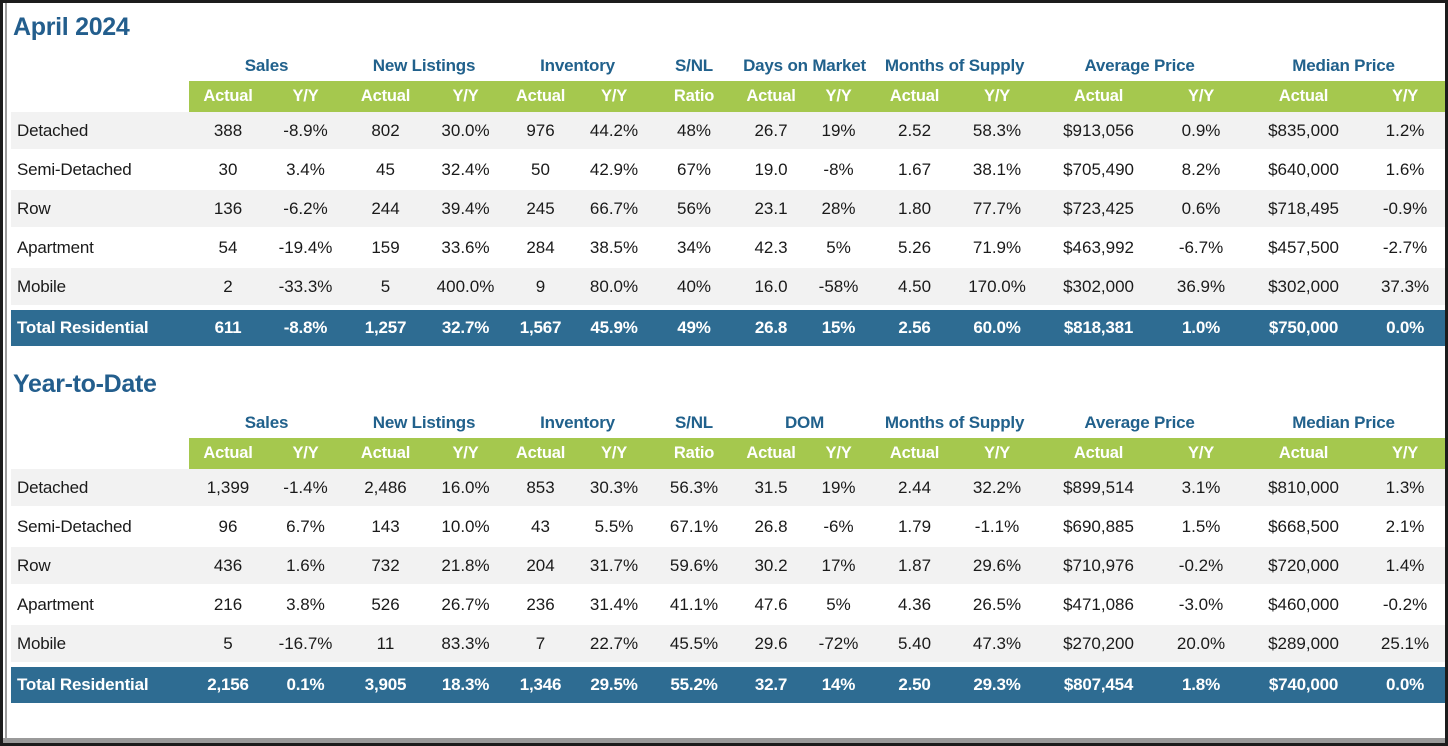 Image resolution: width=1448 pixels, height=746 pixels. What do you see at coordinates (541, 248) in the screenshot?
I see `data-cell: 284` at bounding box center [541, 248].